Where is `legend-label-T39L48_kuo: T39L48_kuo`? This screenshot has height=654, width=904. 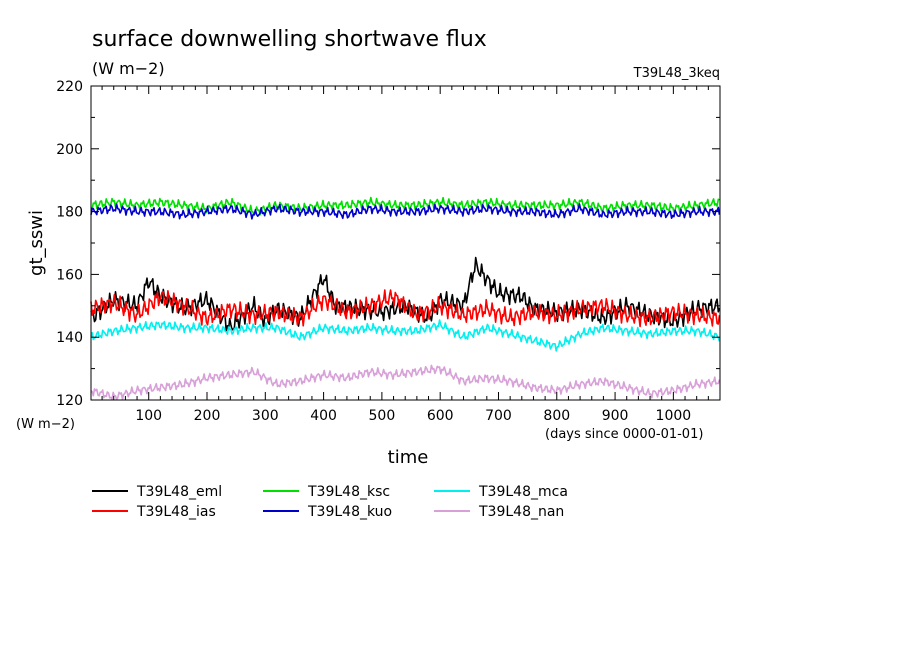 legend-label-T39L48_kuo: T39L48_kuo is located at coordinates (349, 512).